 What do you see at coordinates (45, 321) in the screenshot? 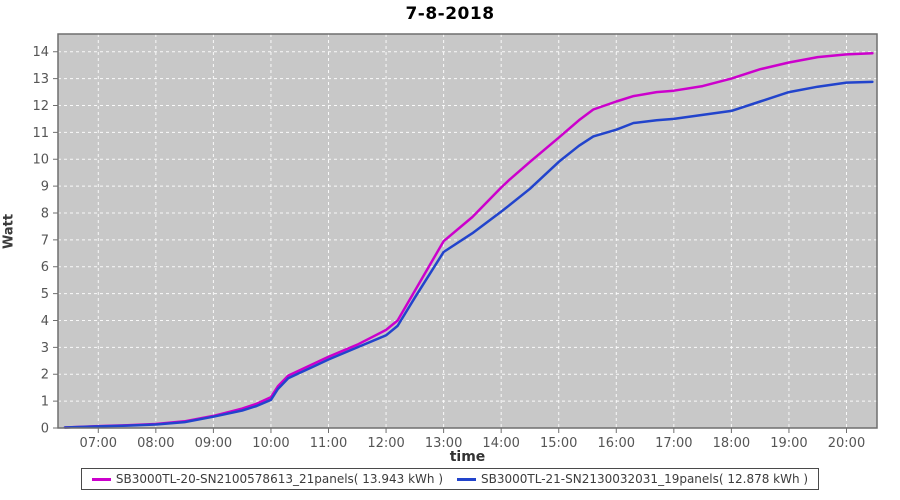
I see `y-tick-label: 4` at bounding box center [45, 321].